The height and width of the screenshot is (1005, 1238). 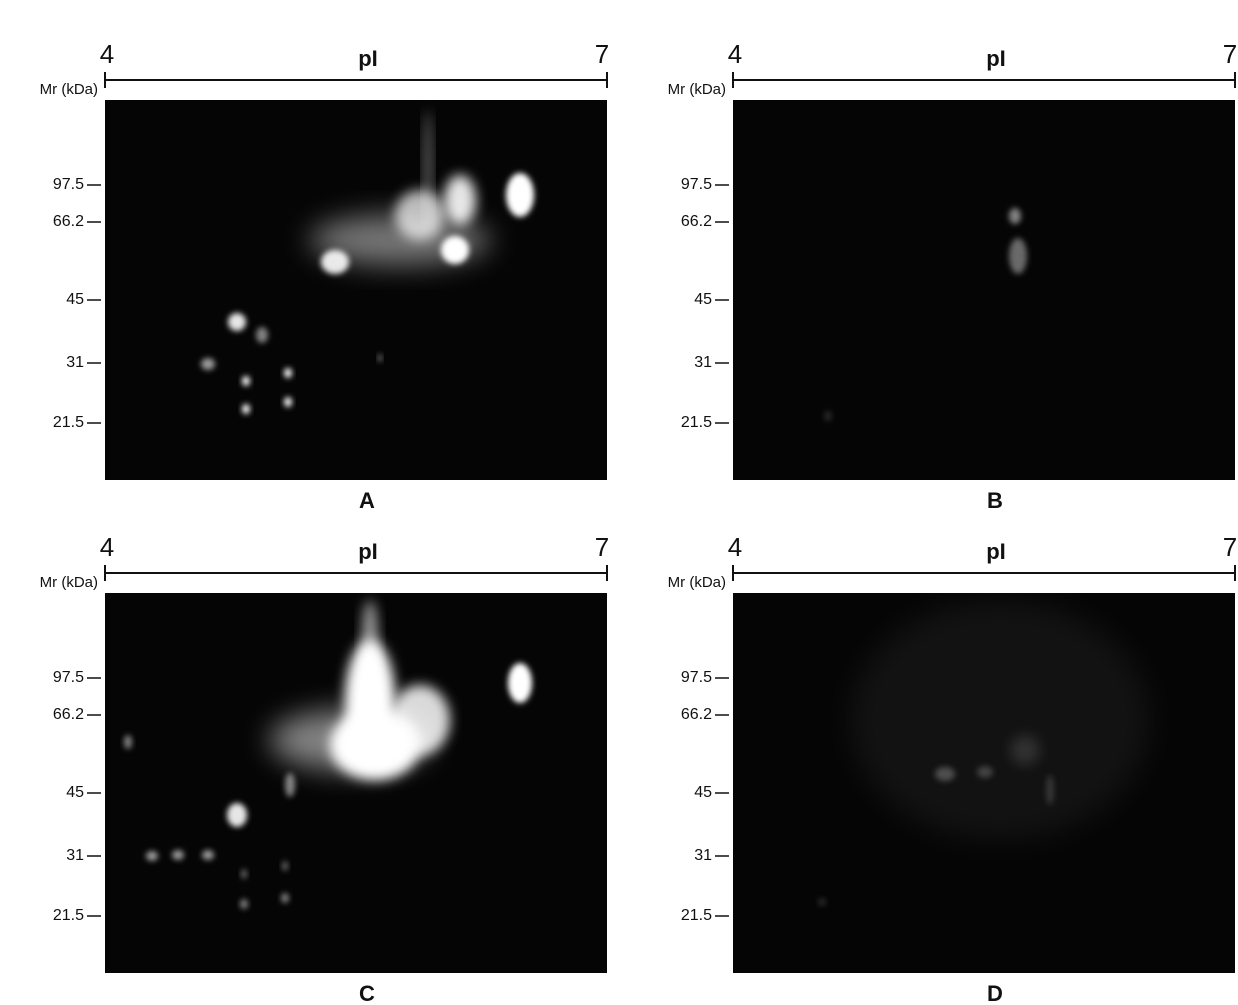 What do you see at coordinates (367, 500) in the screenshot?
I see `panel-label: A` at bounding box center [367, 500].